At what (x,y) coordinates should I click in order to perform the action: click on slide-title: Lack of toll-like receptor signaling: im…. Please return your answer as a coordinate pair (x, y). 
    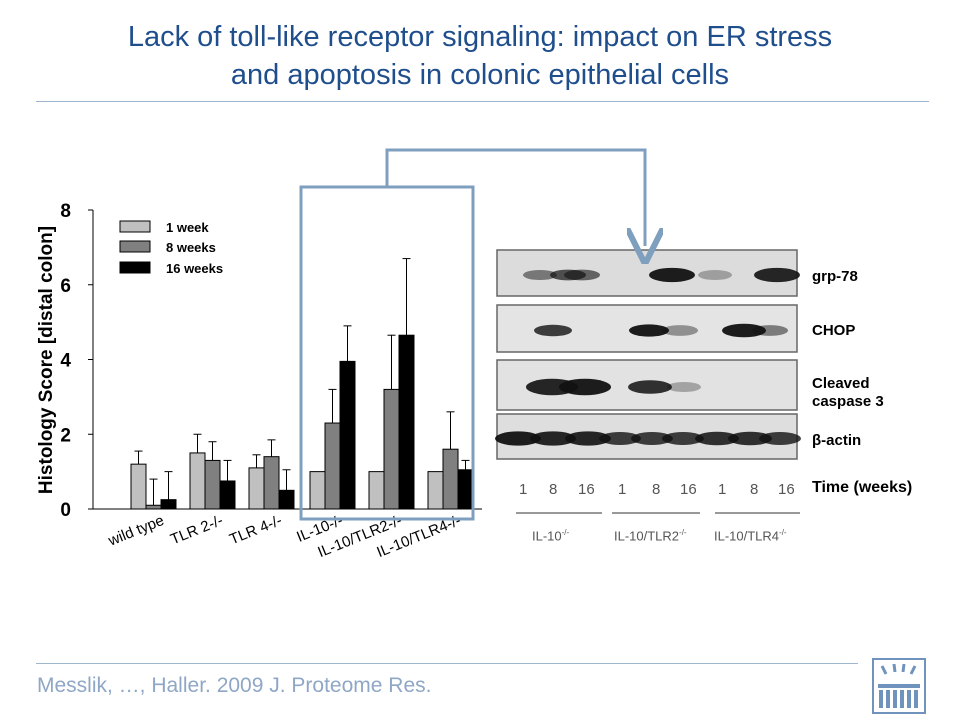
    Looking at the image, I should click on (480, 56).